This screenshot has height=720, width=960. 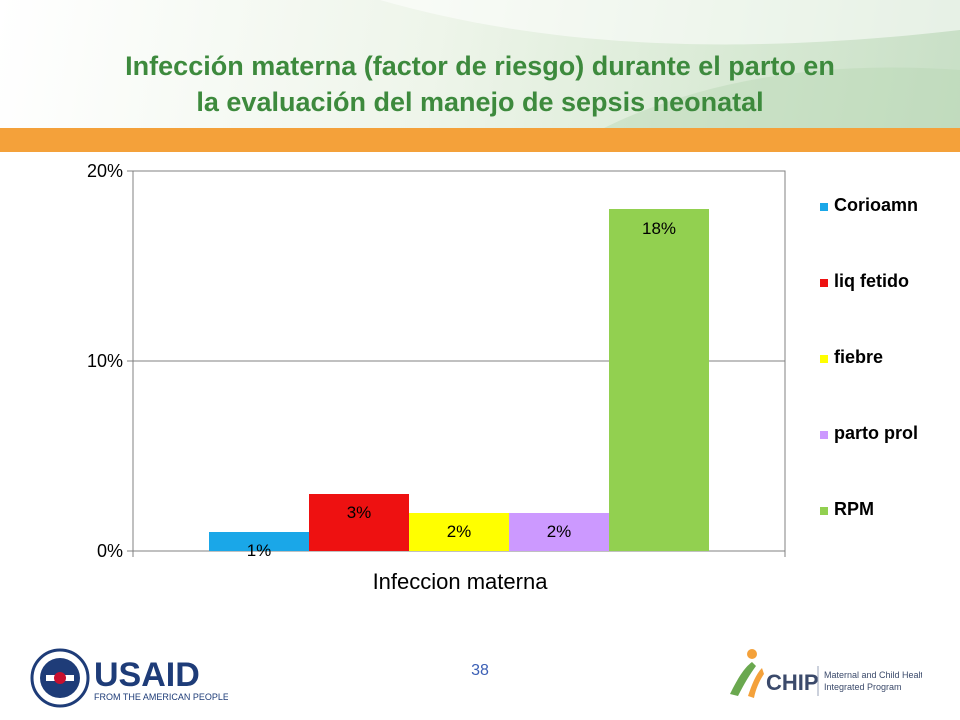 What do you see at coordinates (863, 687) in the screenshot?
I see `mchip-tagline-2: Integrated Program` at bounding box center [863, 687].